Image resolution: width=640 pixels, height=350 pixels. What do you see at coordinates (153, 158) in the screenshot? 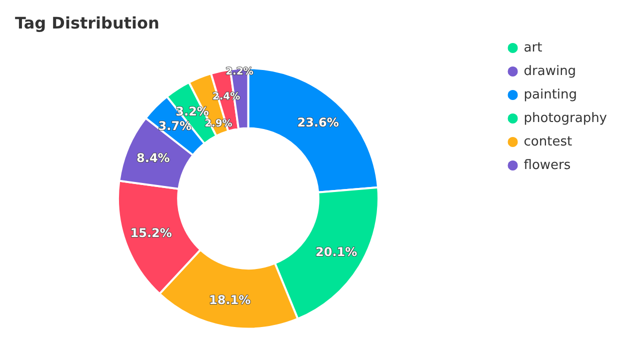
I see `data-label: 8.4%` at bounding box center [153, 158].